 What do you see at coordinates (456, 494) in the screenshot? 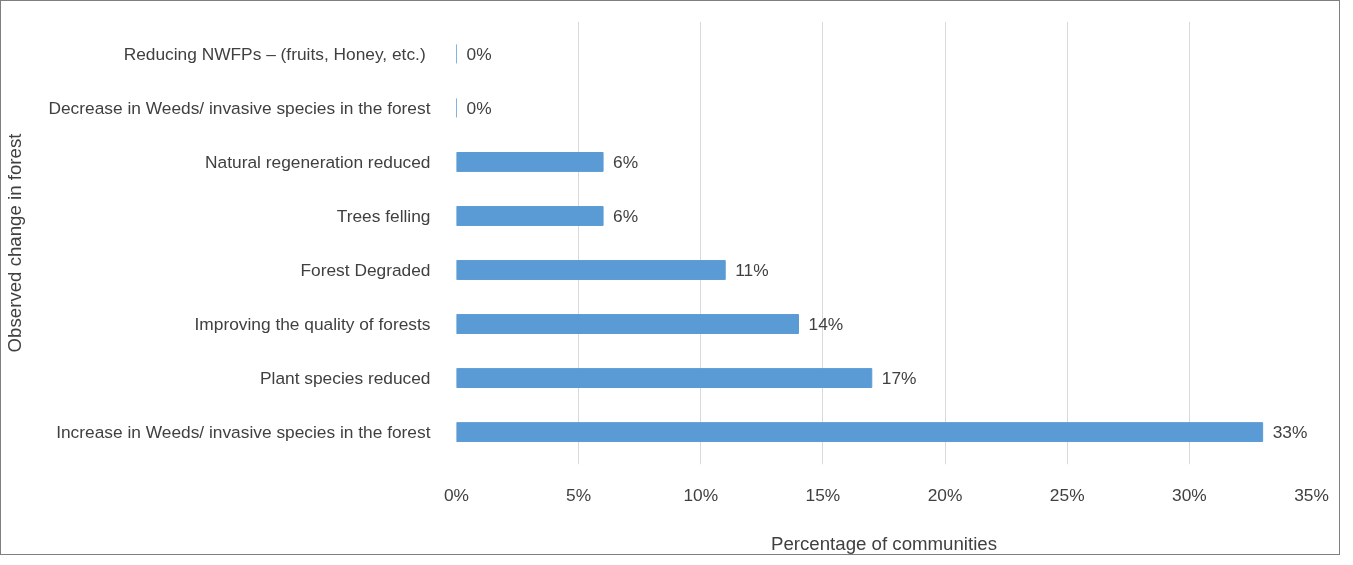
I see `x-tick-label: 0%` at bounding box center [456, 494].